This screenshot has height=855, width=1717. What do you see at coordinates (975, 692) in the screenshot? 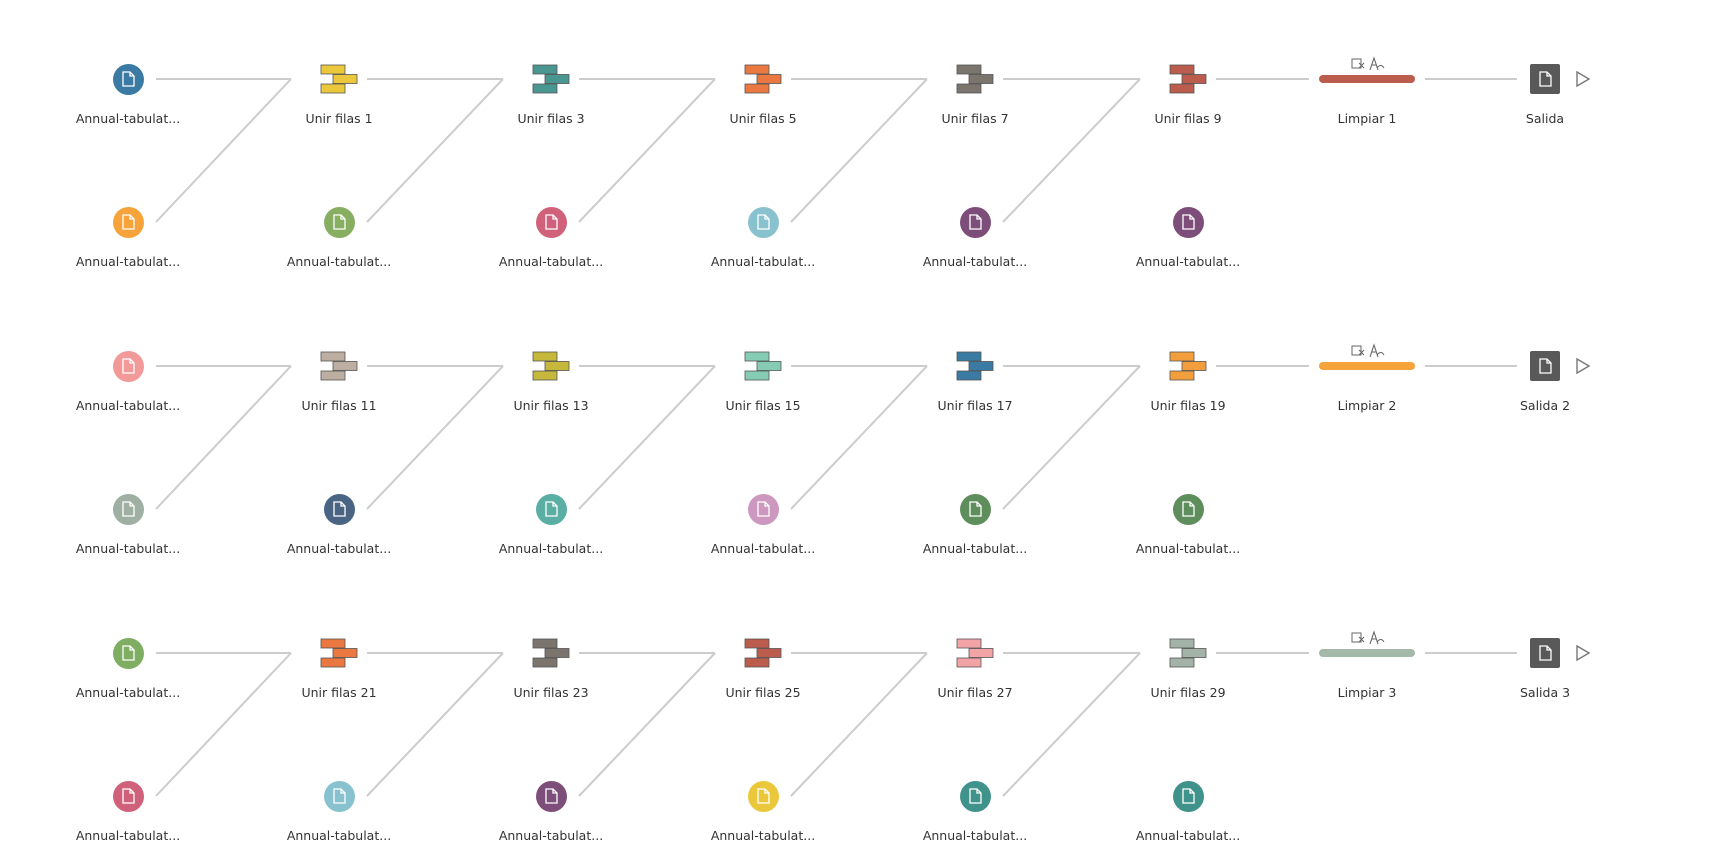
I see `union-label: Unir filas 27` at bounding box center [975, 692].